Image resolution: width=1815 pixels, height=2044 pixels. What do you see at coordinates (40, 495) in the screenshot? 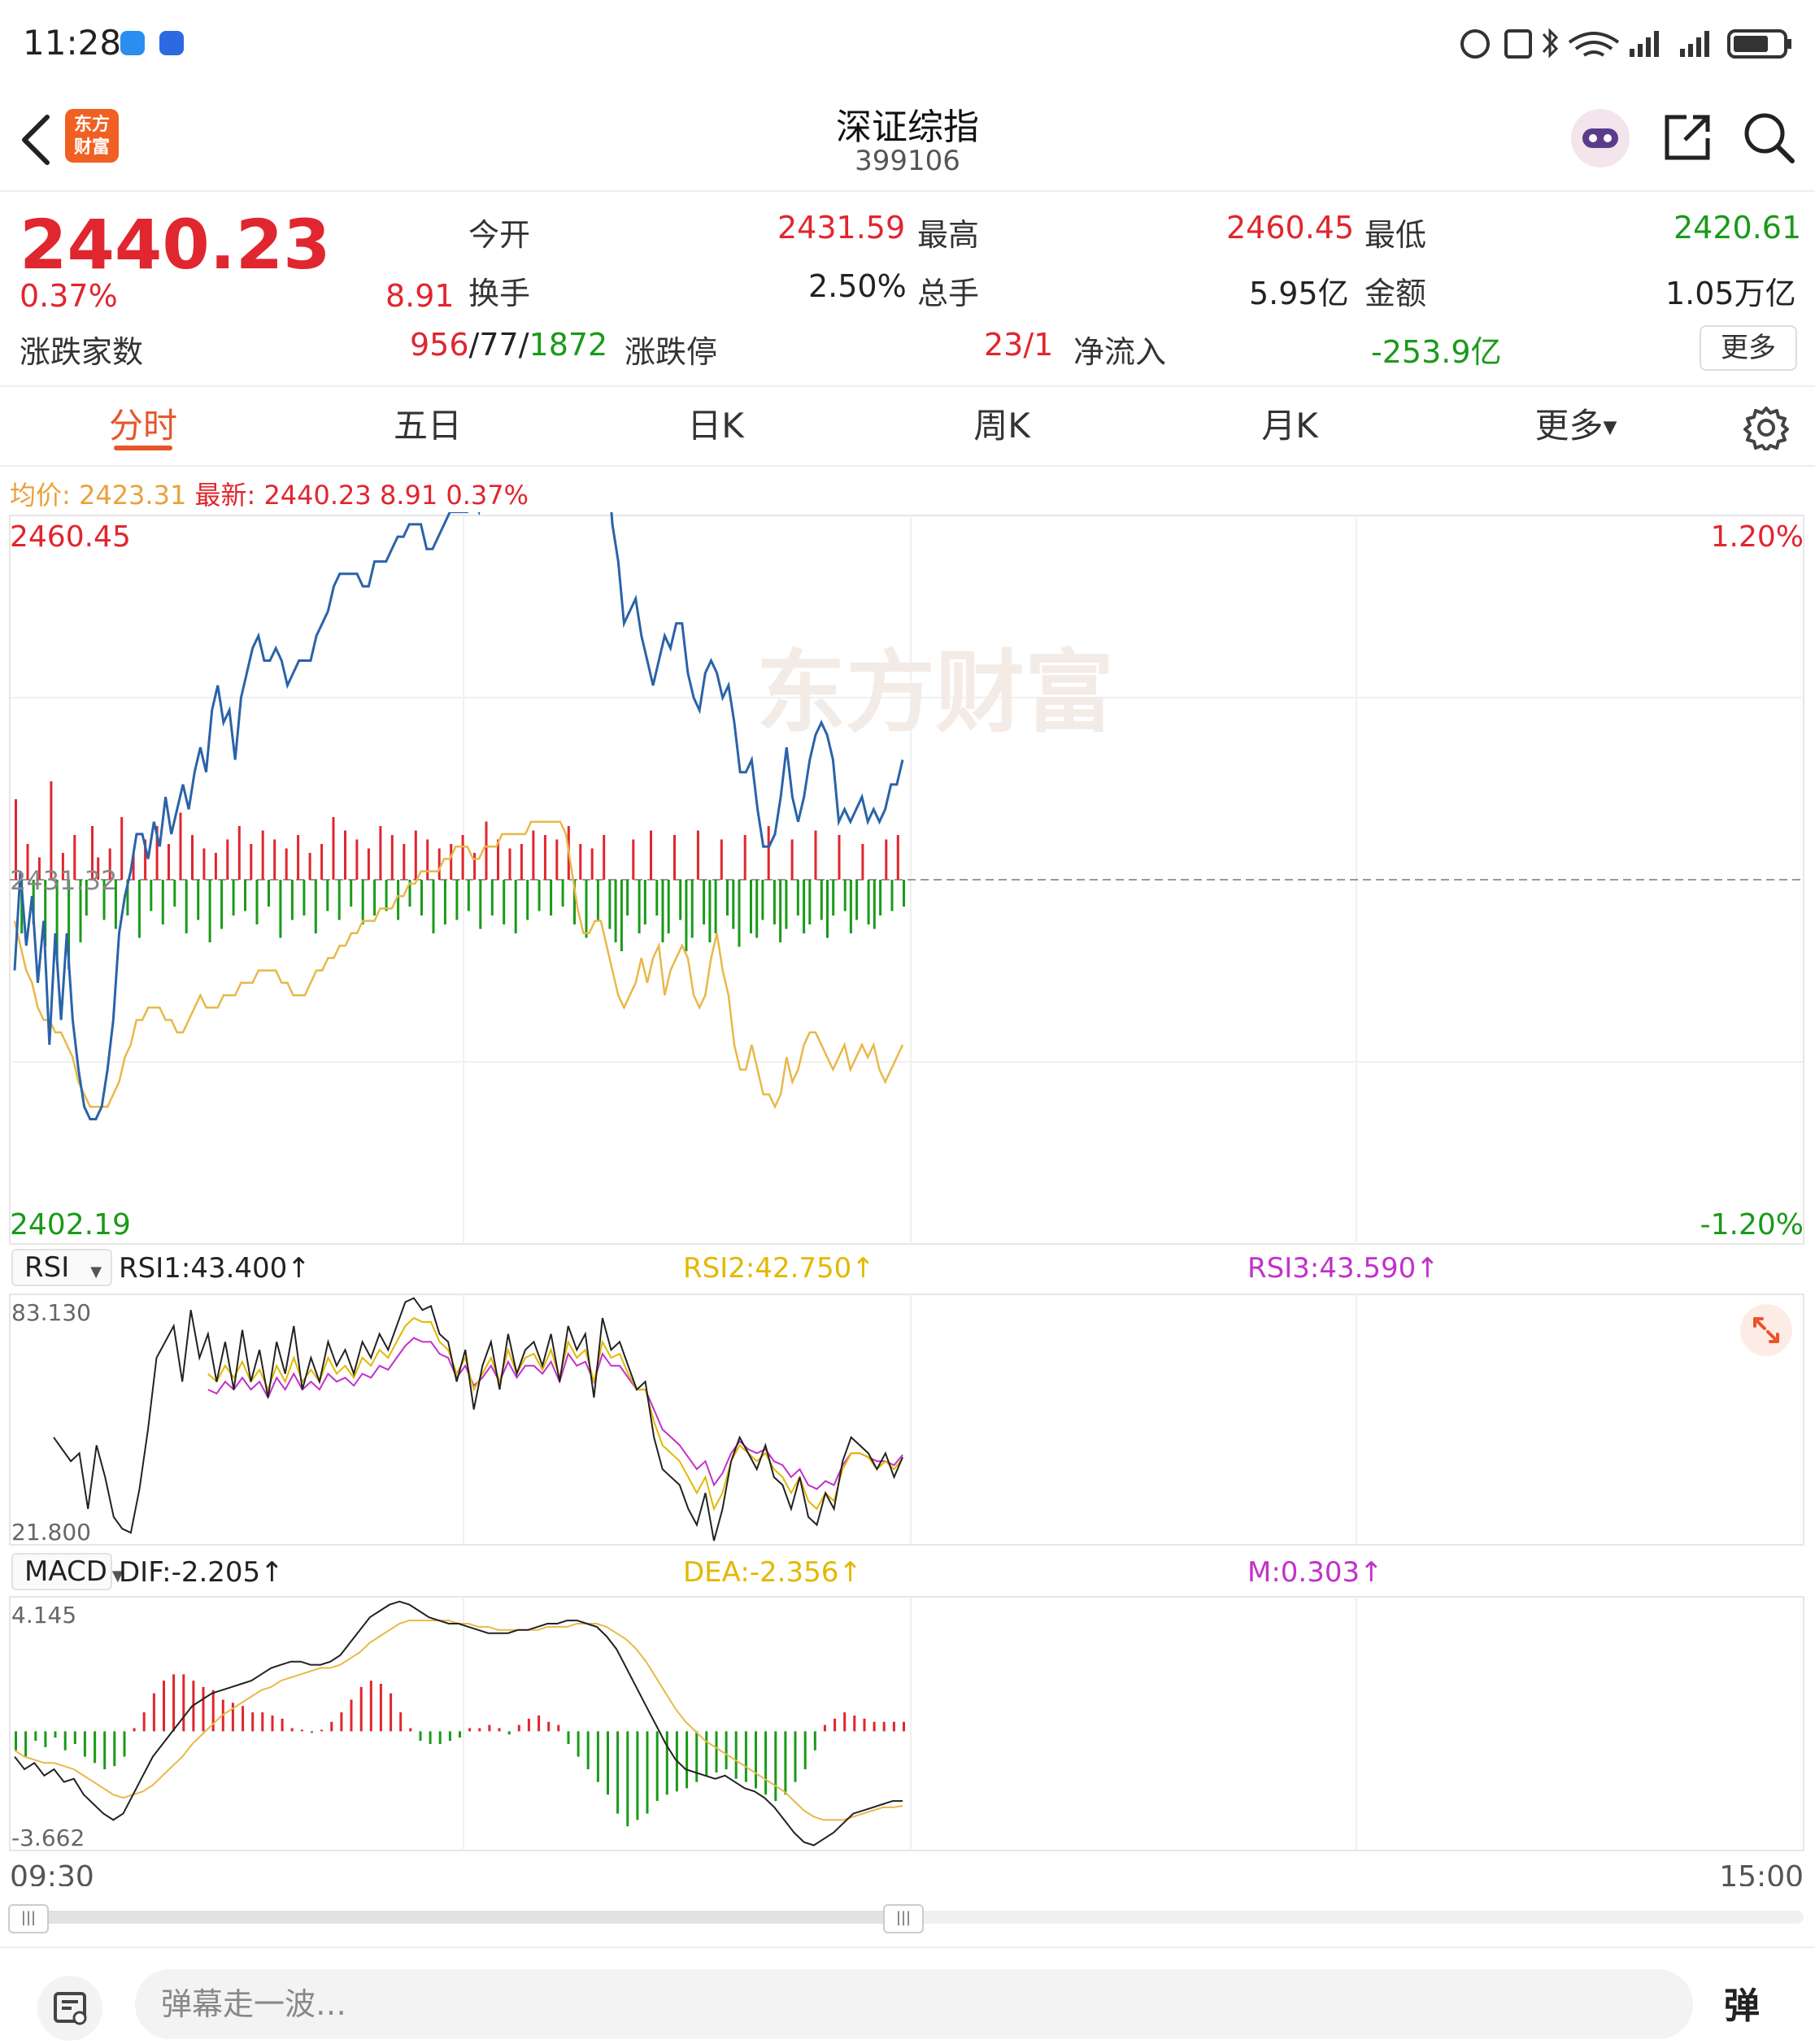
I see `avg-label: 均价:` at bounding box center [40, 495].